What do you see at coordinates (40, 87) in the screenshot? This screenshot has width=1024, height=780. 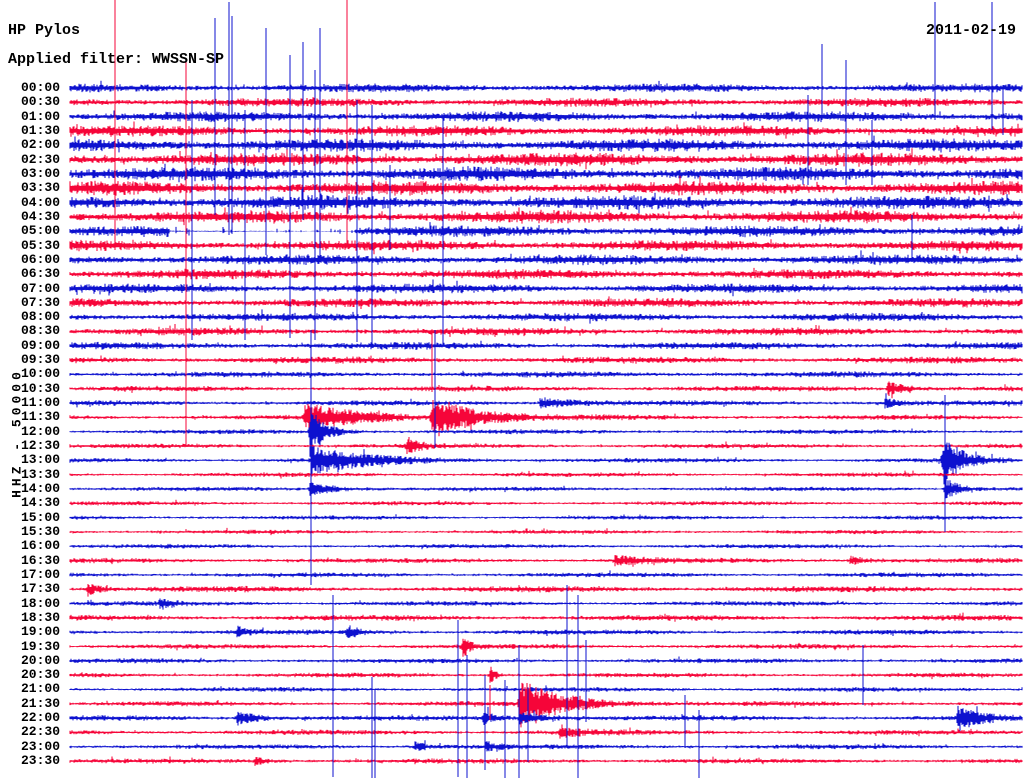 I see `time-label: 00:00` at bounding box center [40, 87].